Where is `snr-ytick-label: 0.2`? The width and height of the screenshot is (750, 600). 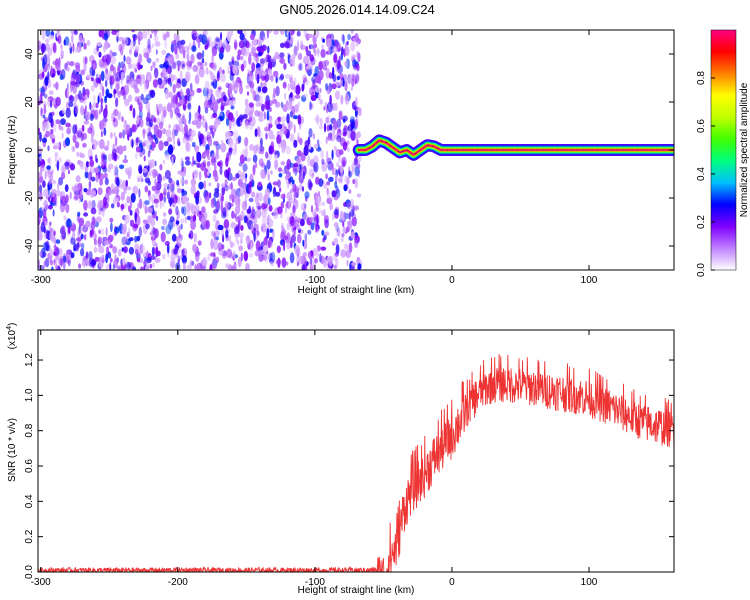 snr-ytick-label: 0.2 is located at coordinates (29, 536).